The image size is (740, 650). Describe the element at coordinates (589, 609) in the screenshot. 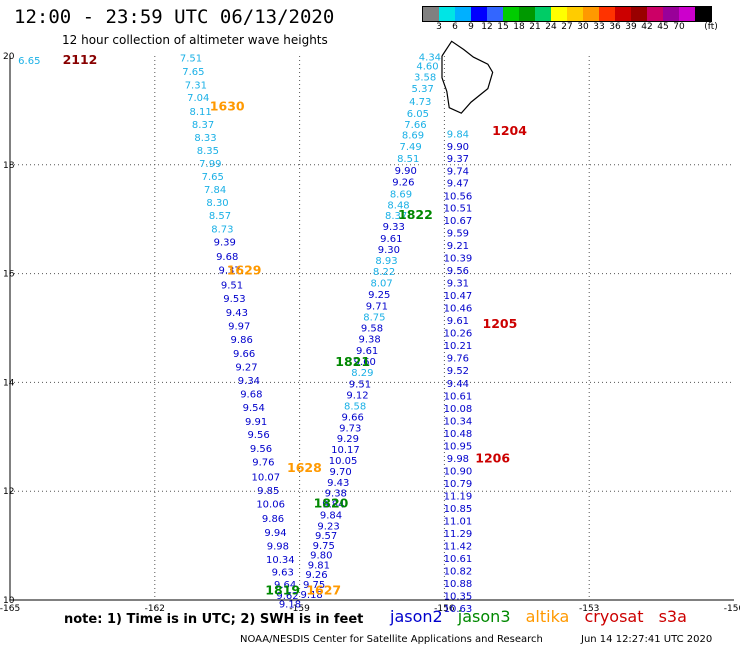

I see `x-tick-label: -153` at that location.